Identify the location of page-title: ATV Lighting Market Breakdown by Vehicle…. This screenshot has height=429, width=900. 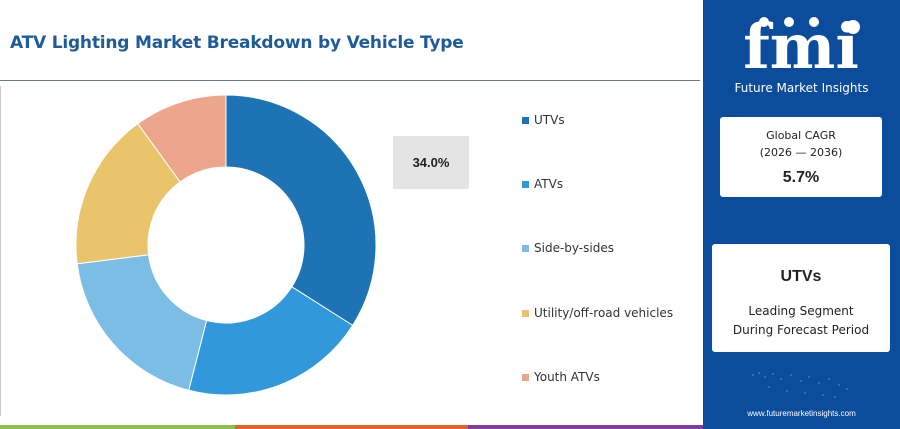
(237, 43).